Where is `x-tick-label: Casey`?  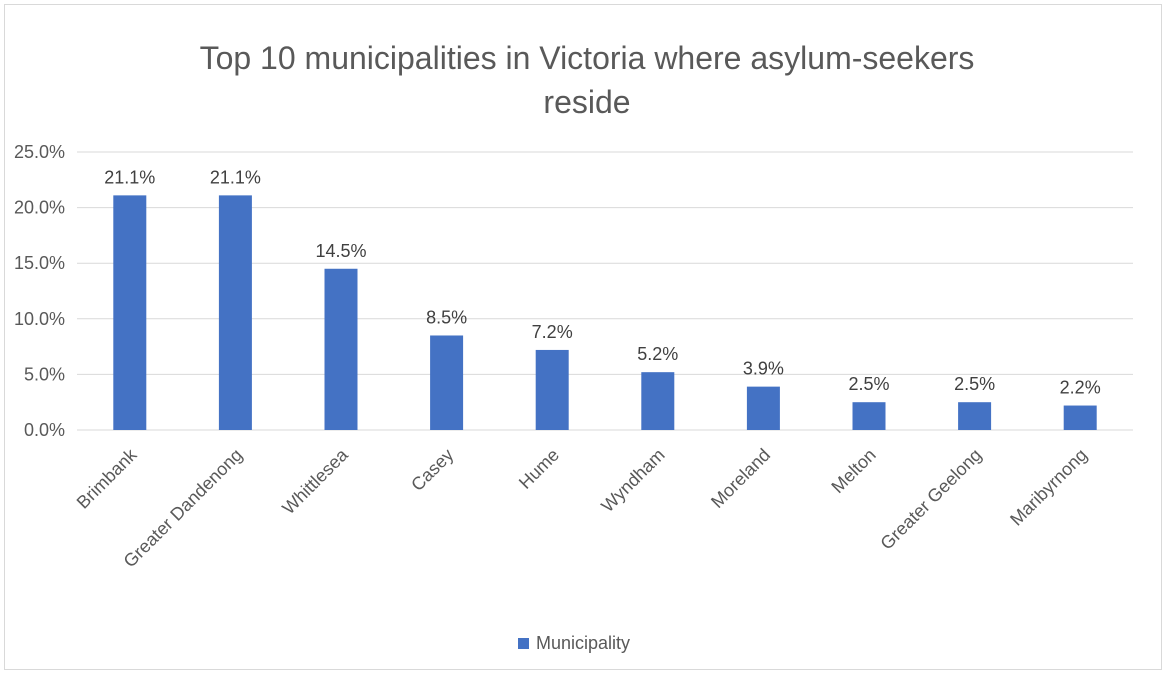 x-tick-label: Casey is located at coordinates (432, 470).